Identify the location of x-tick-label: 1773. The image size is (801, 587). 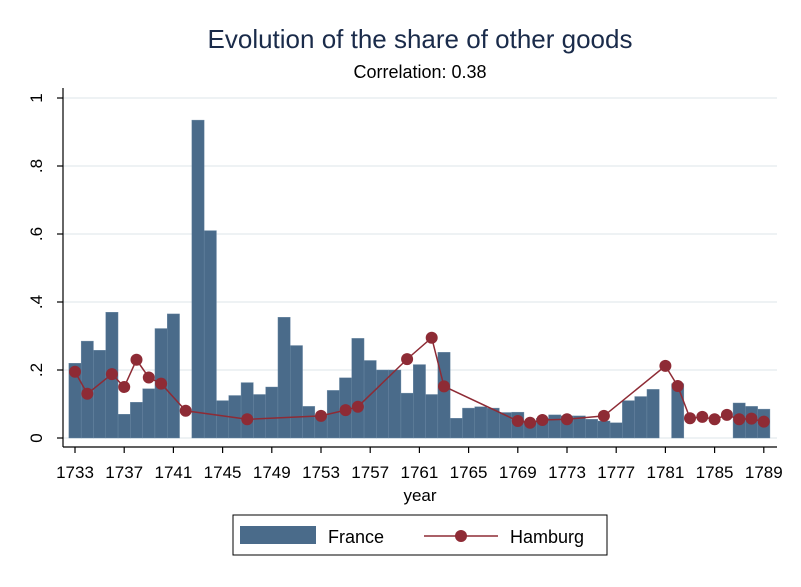
(567, 472).